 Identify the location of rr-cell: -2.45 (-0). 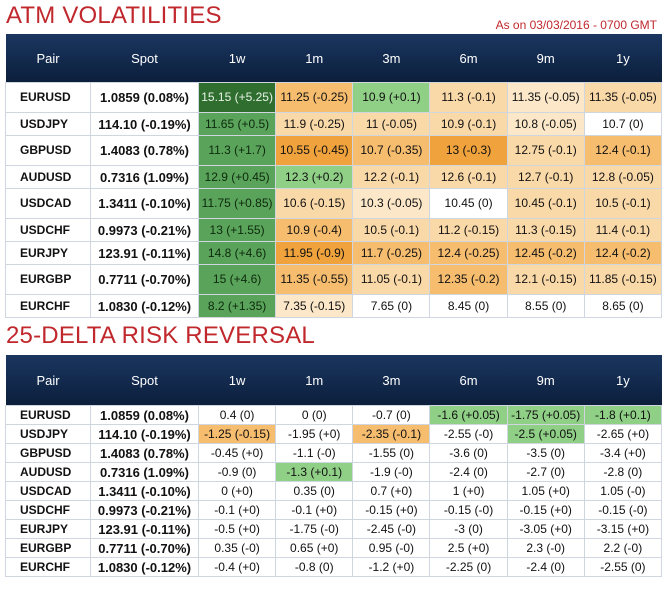
(391, 529).